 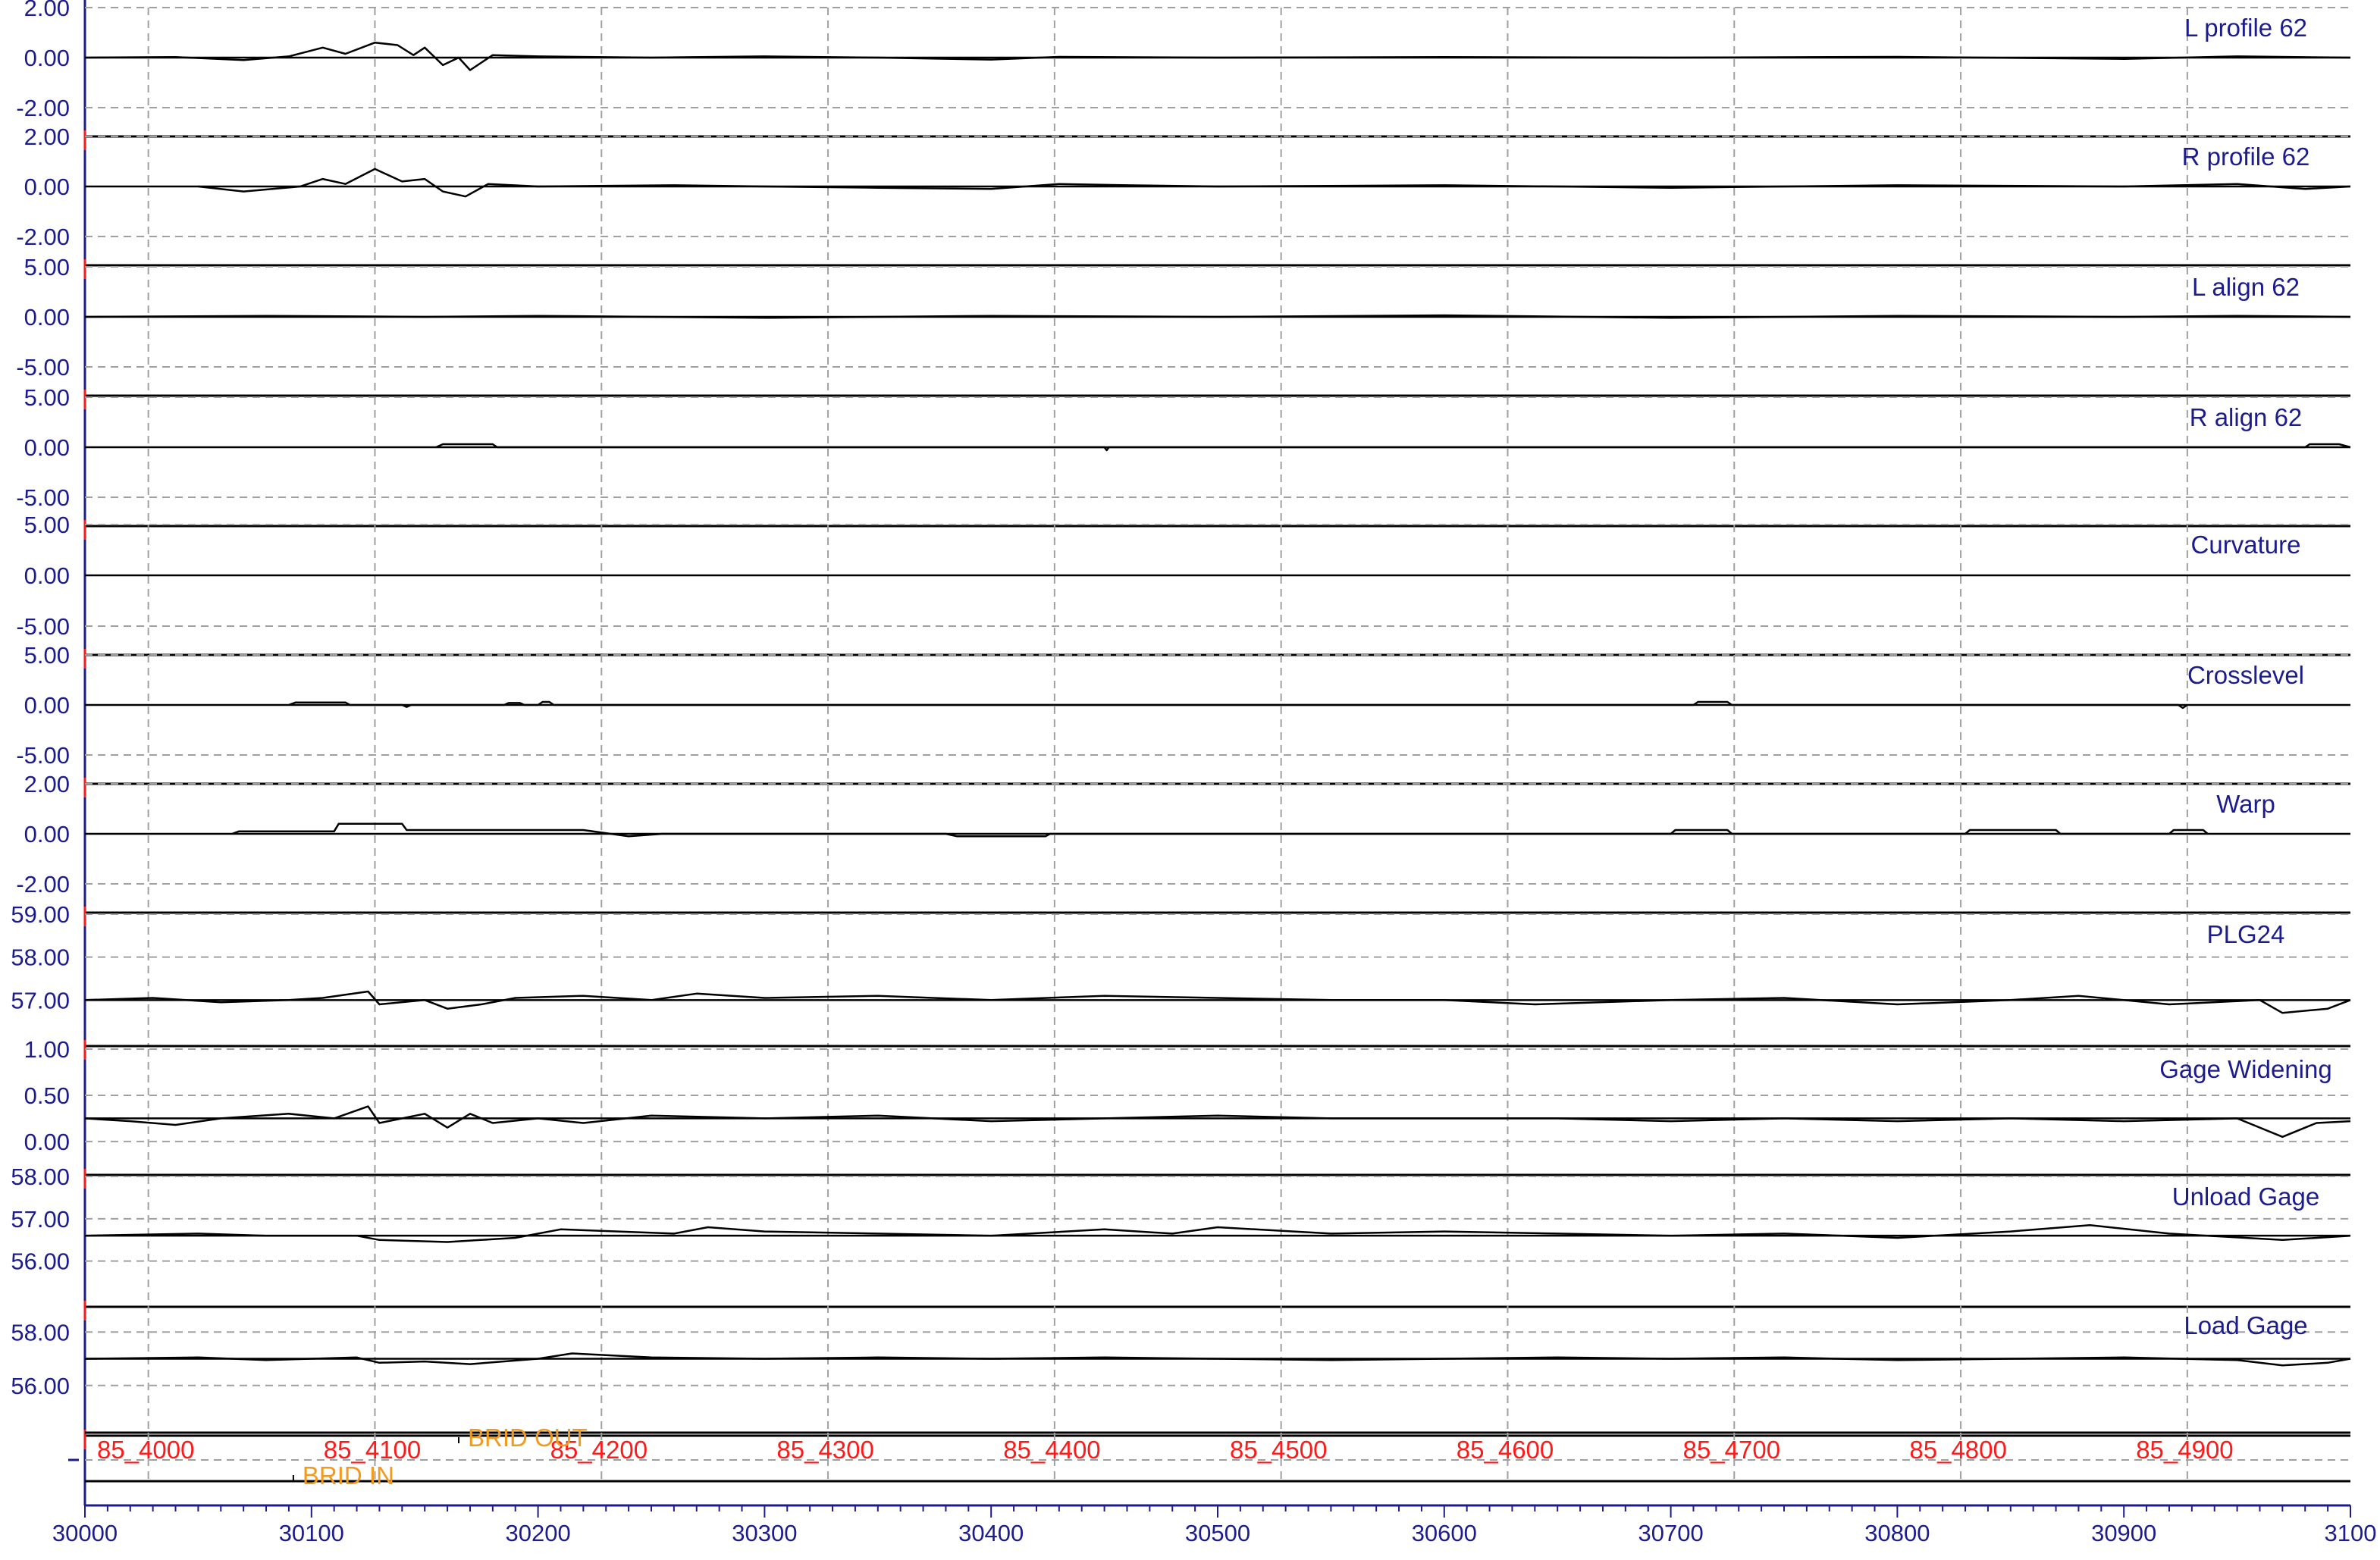 What do you see at coordinates (85, 1533) in the screenshot?
I see `x-tick-label: 30000` at bounding box center [85, 1533].